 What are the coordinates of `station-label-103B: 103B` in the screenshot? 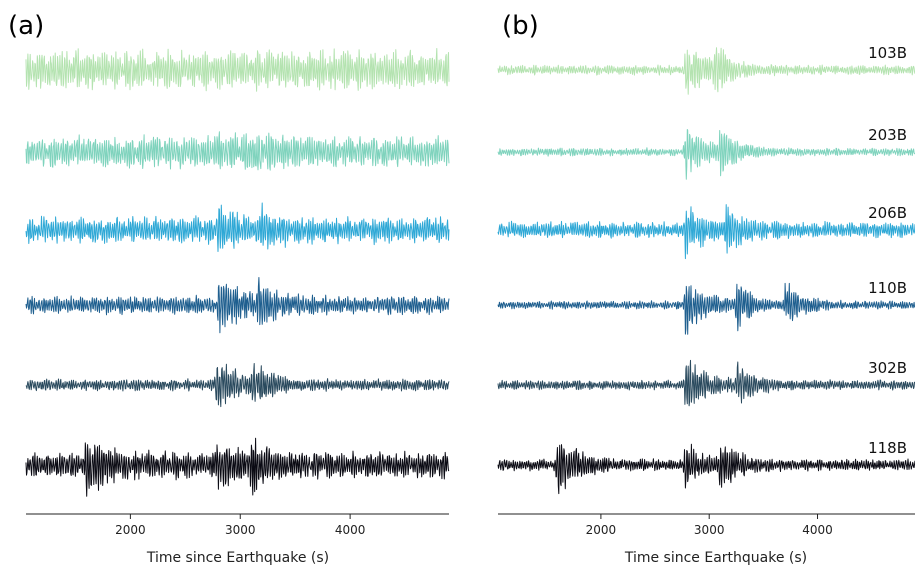 It's located at (887, 53).